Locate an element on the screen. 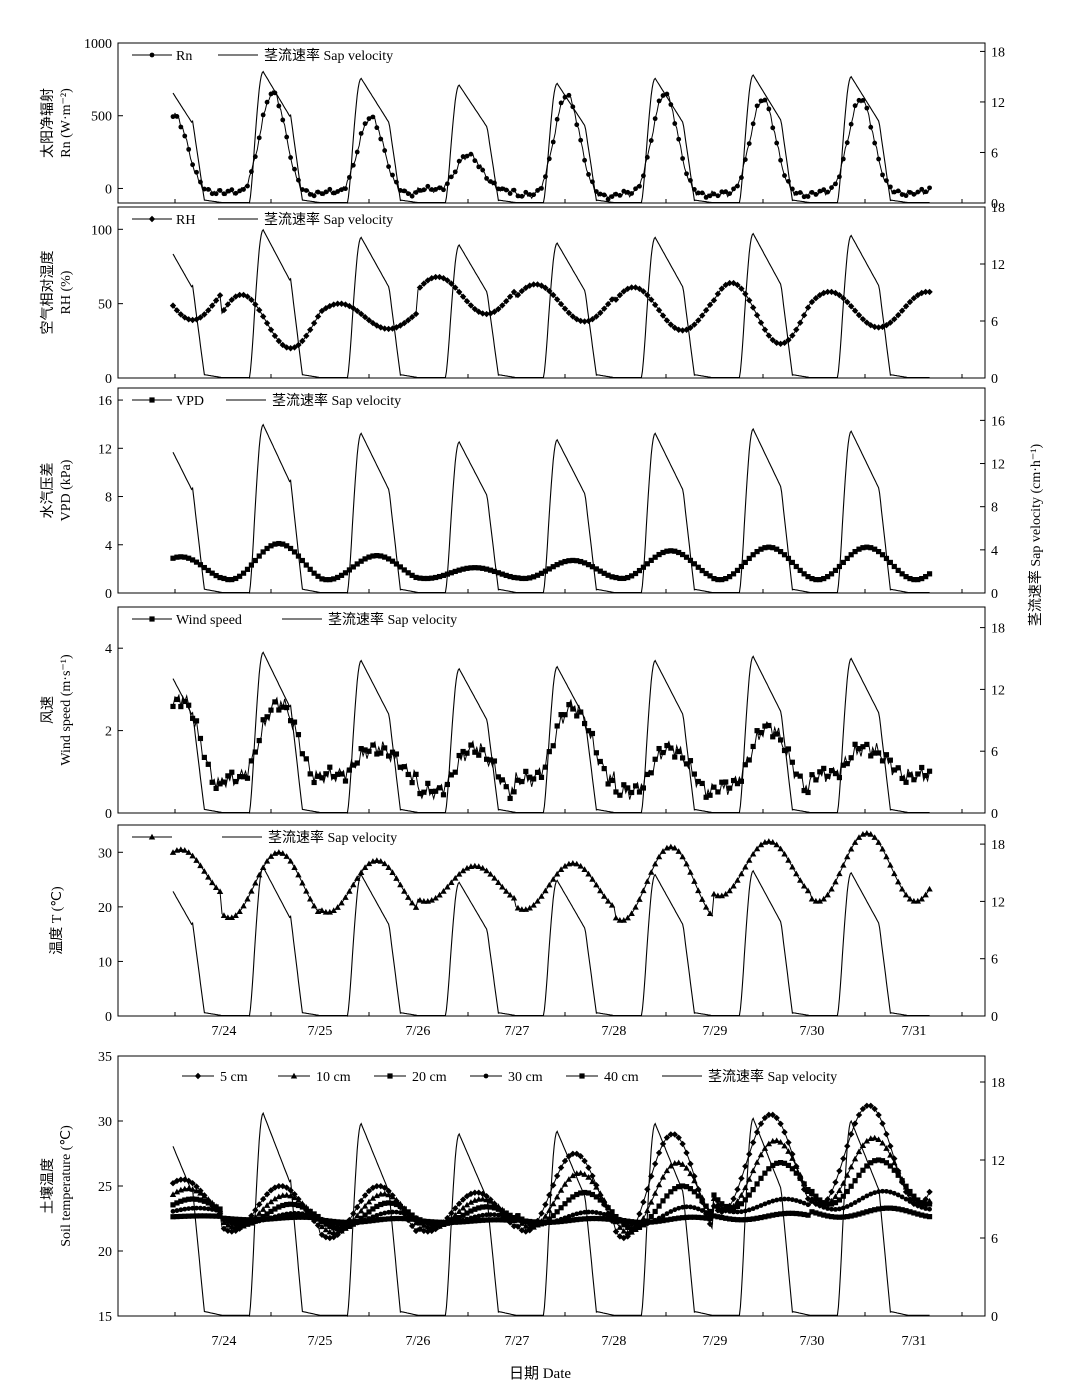 The image size is (1065, 1387). legend-label-soil: 20 cm is located at coordinates (429, 1077).